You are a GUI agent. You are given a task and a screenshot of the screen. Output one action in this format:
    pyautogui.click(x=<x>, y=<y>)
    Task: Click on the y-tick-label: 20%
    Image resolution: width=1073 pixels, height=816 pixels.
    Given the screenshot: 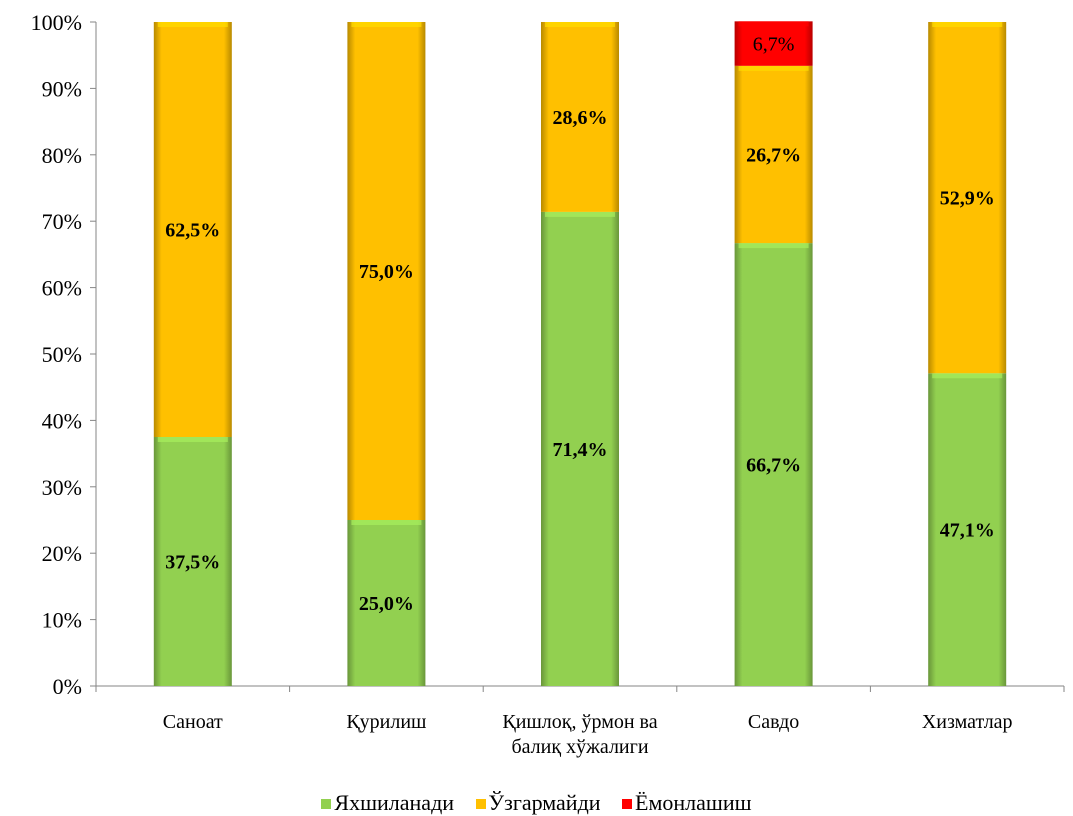 What is the action you would take?
    pyautogui.click(x=62, y=553)
    